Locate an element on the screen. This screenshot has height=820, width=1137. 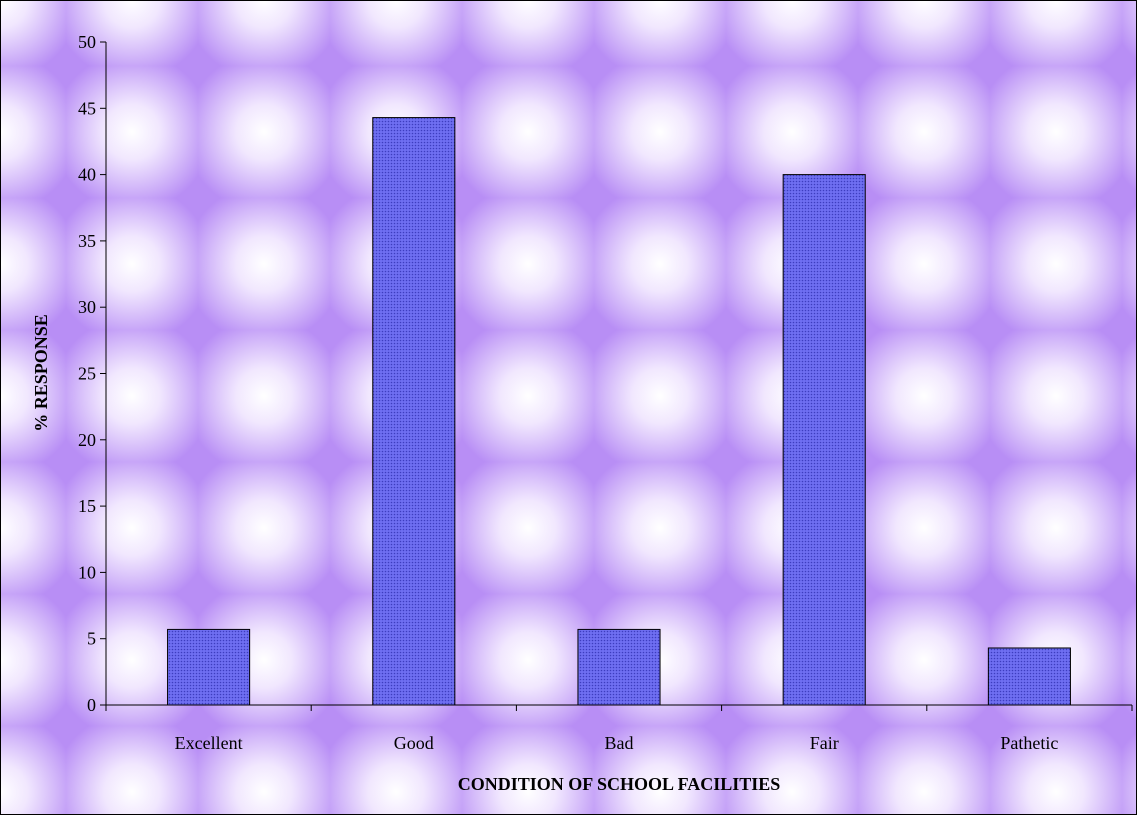
bar-fair is located at coordinates (824, 440).